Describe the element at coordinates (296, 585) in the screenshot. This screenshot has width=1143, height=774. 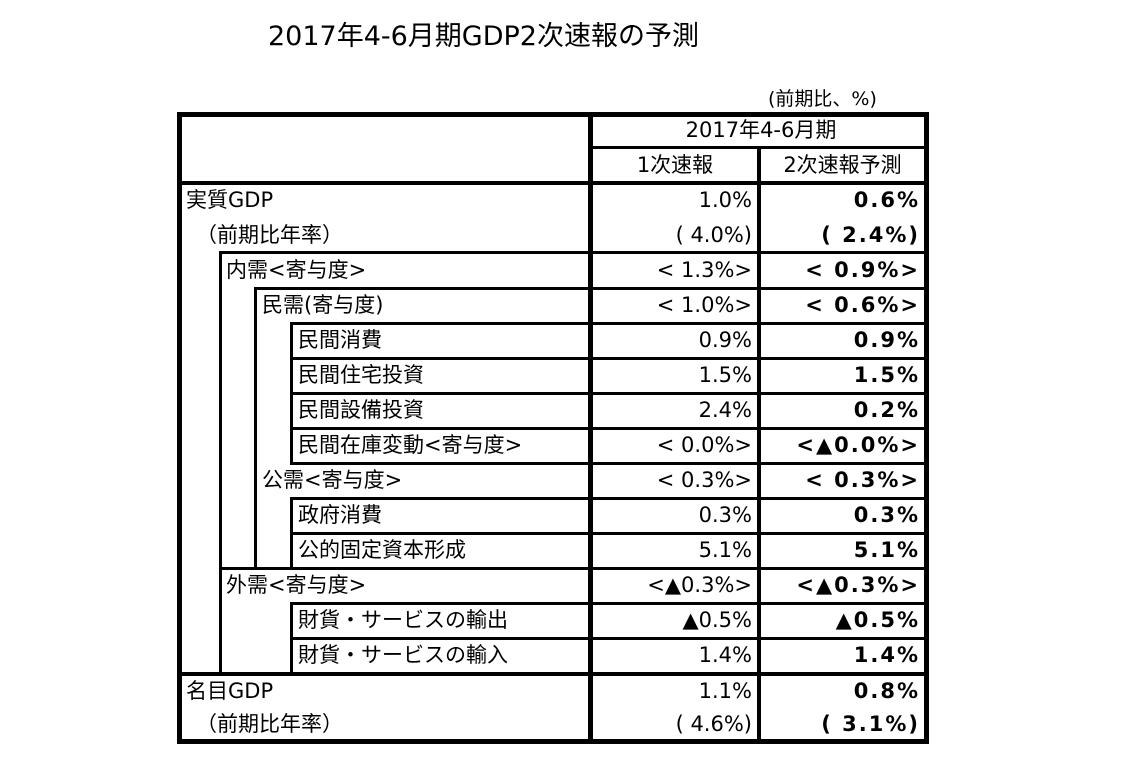
I see `row-label-external-demand: 外需<寄与度>` at that location.